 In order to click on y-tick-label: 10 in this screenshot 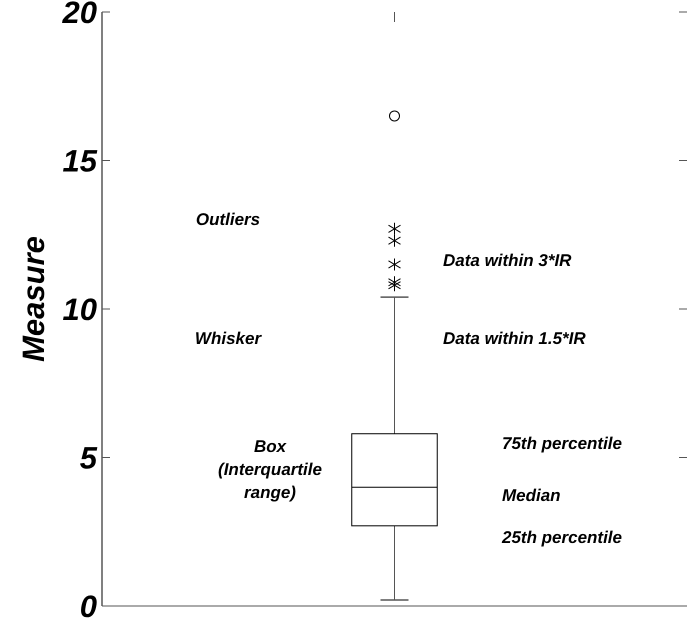, I will do `click(79, 309)`.